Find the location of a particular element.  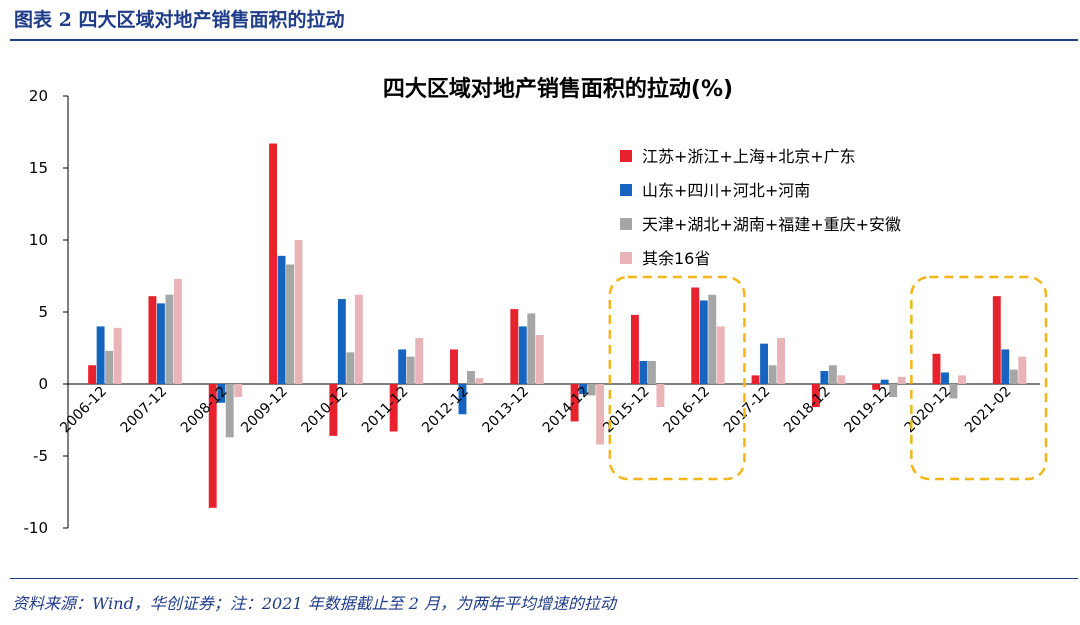

y-tick-label: 0 is located at coordinates (43, 384).